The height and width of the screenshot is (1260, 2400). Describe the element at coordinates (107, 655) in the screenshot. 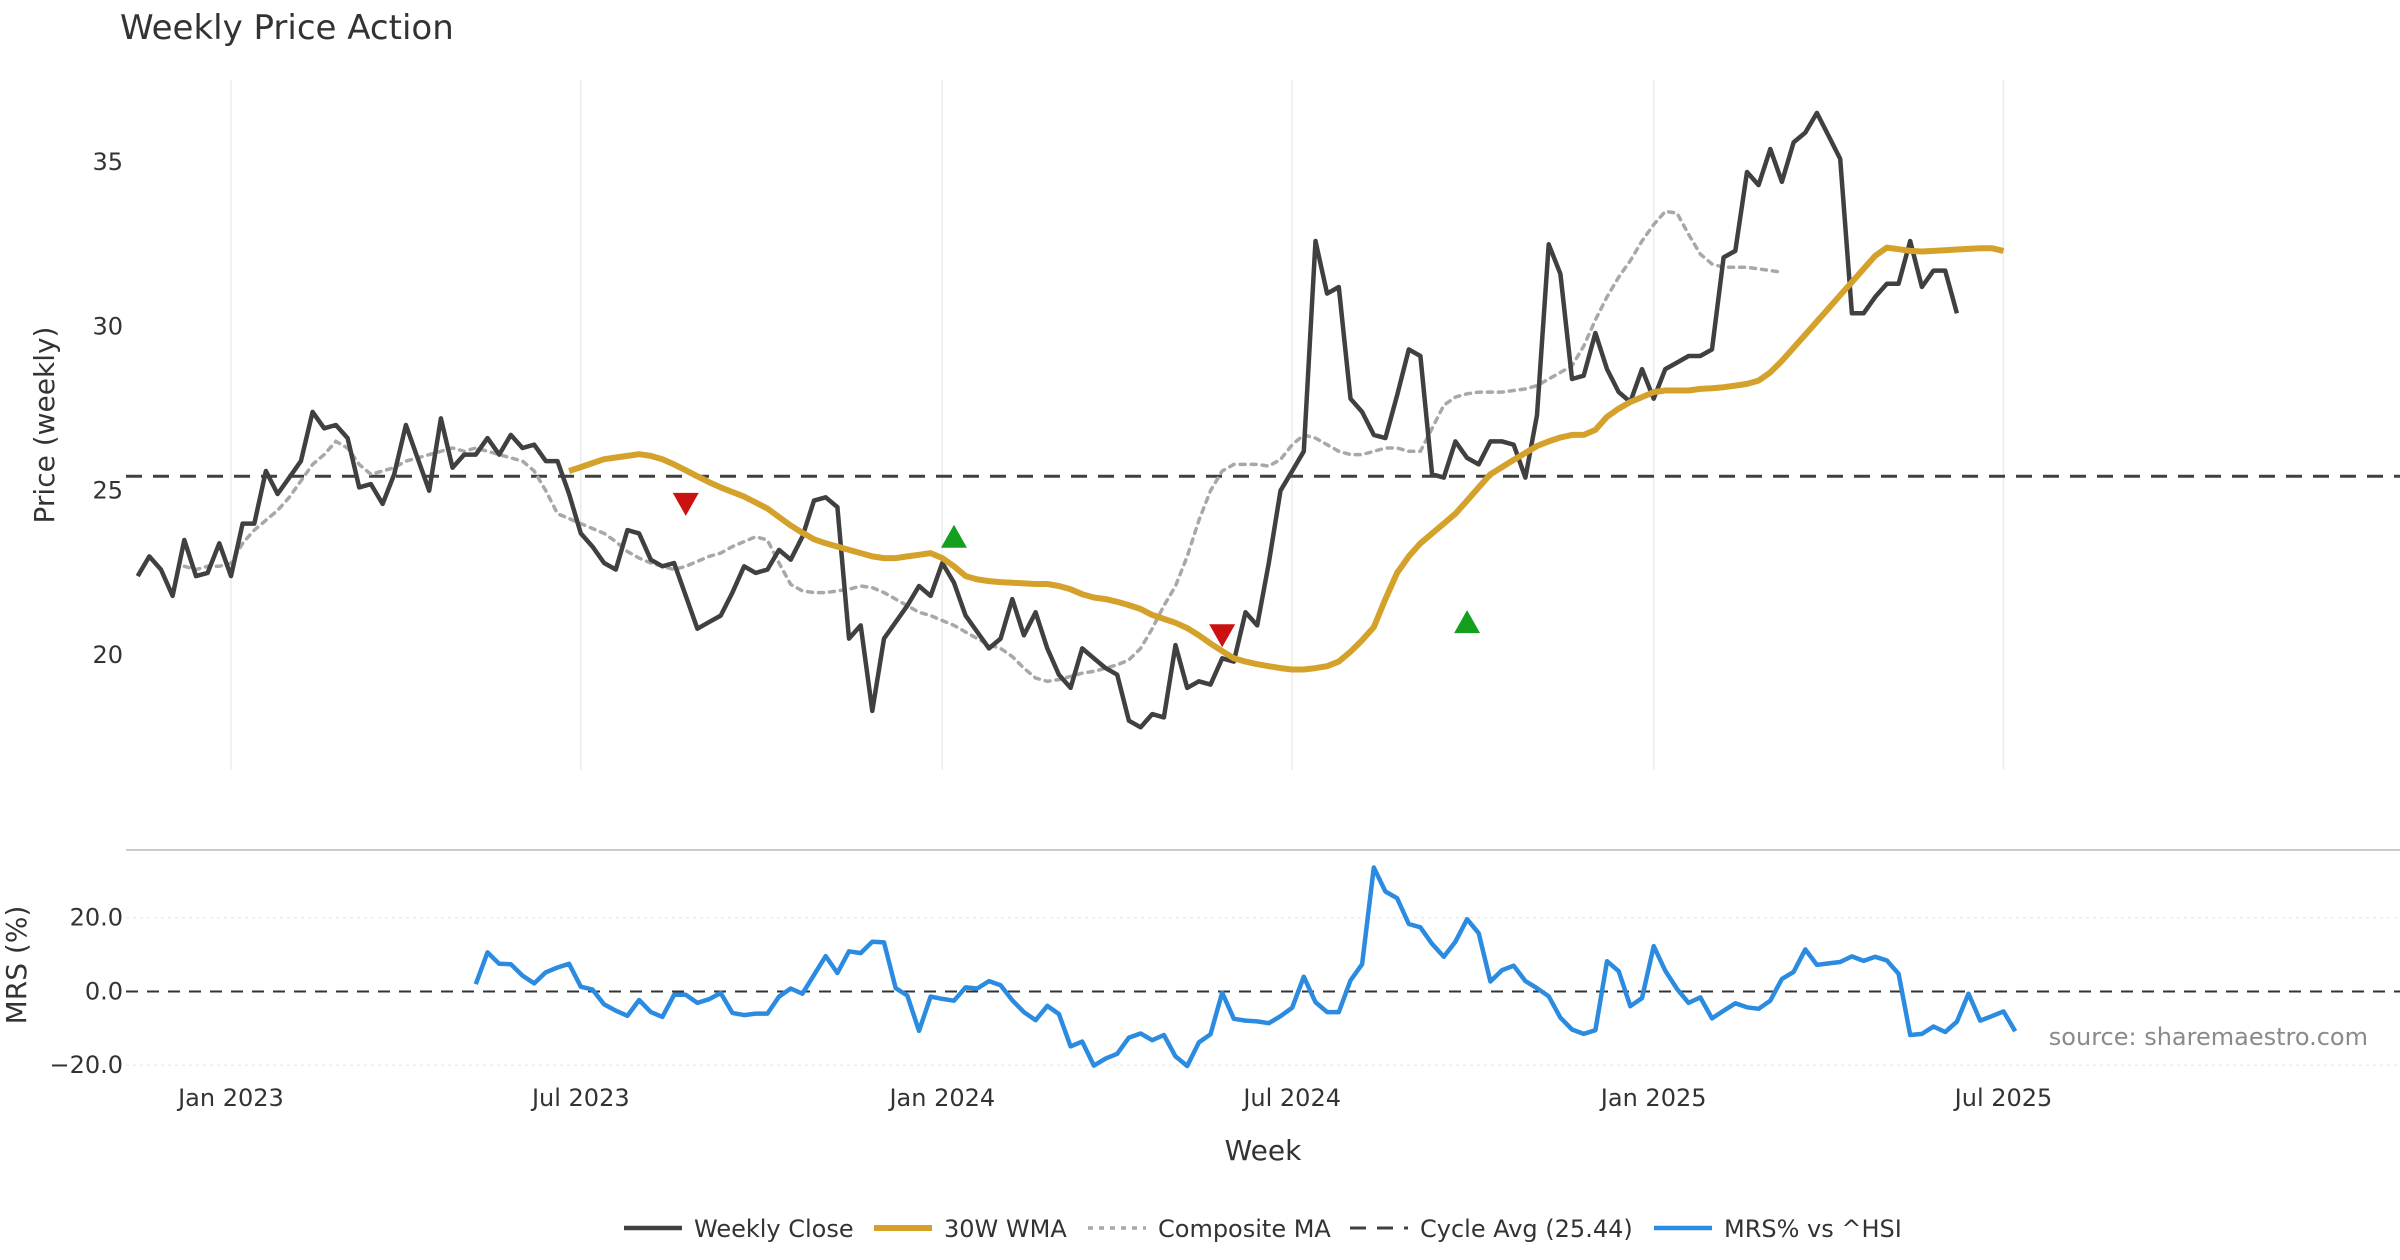

I see `y-tick-label: 20` at that location.